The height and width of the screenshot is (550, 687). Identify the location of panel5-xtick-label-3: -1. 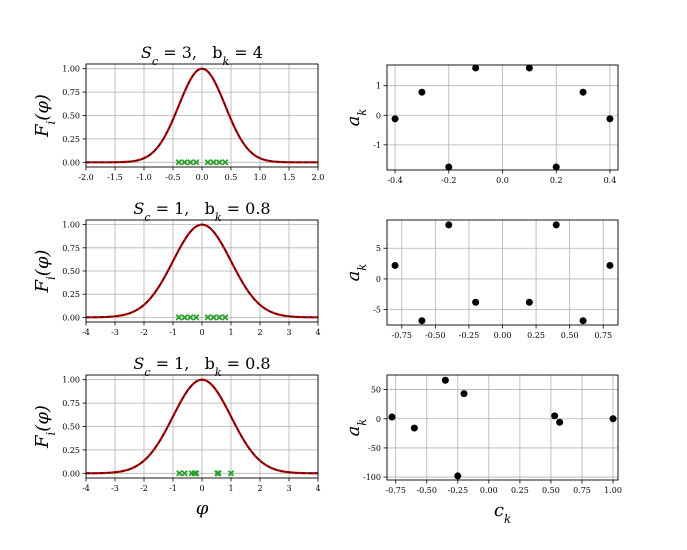
(173, 488).